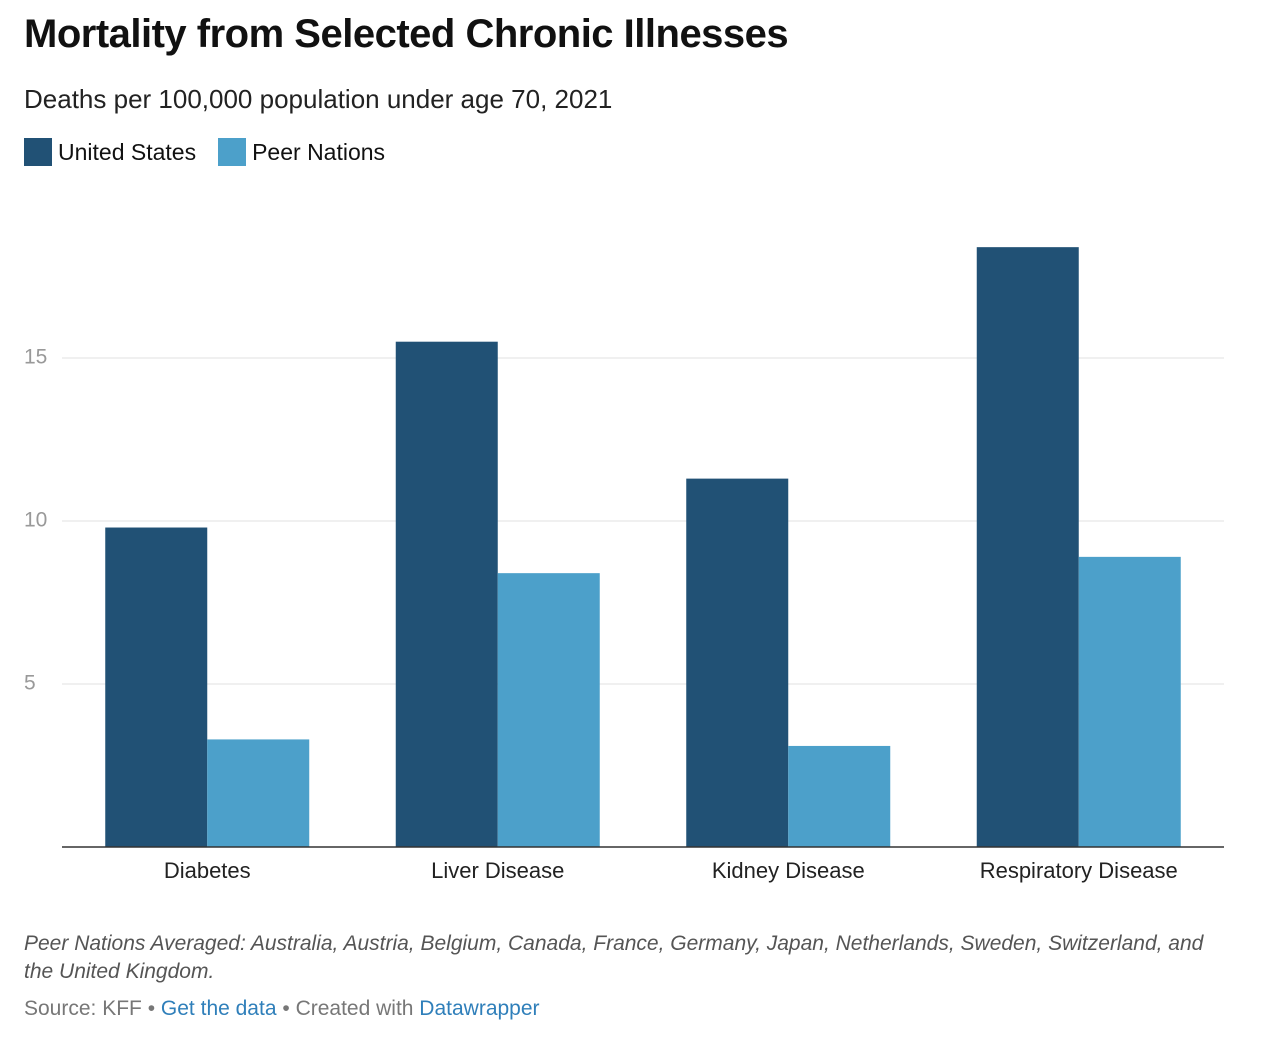 This screenshot has width=1262, height=1058. What do you see at coordinates (83, 1008) in the screenshot?
I see `source: Source: KFF` at bounding box center [83, 1008].